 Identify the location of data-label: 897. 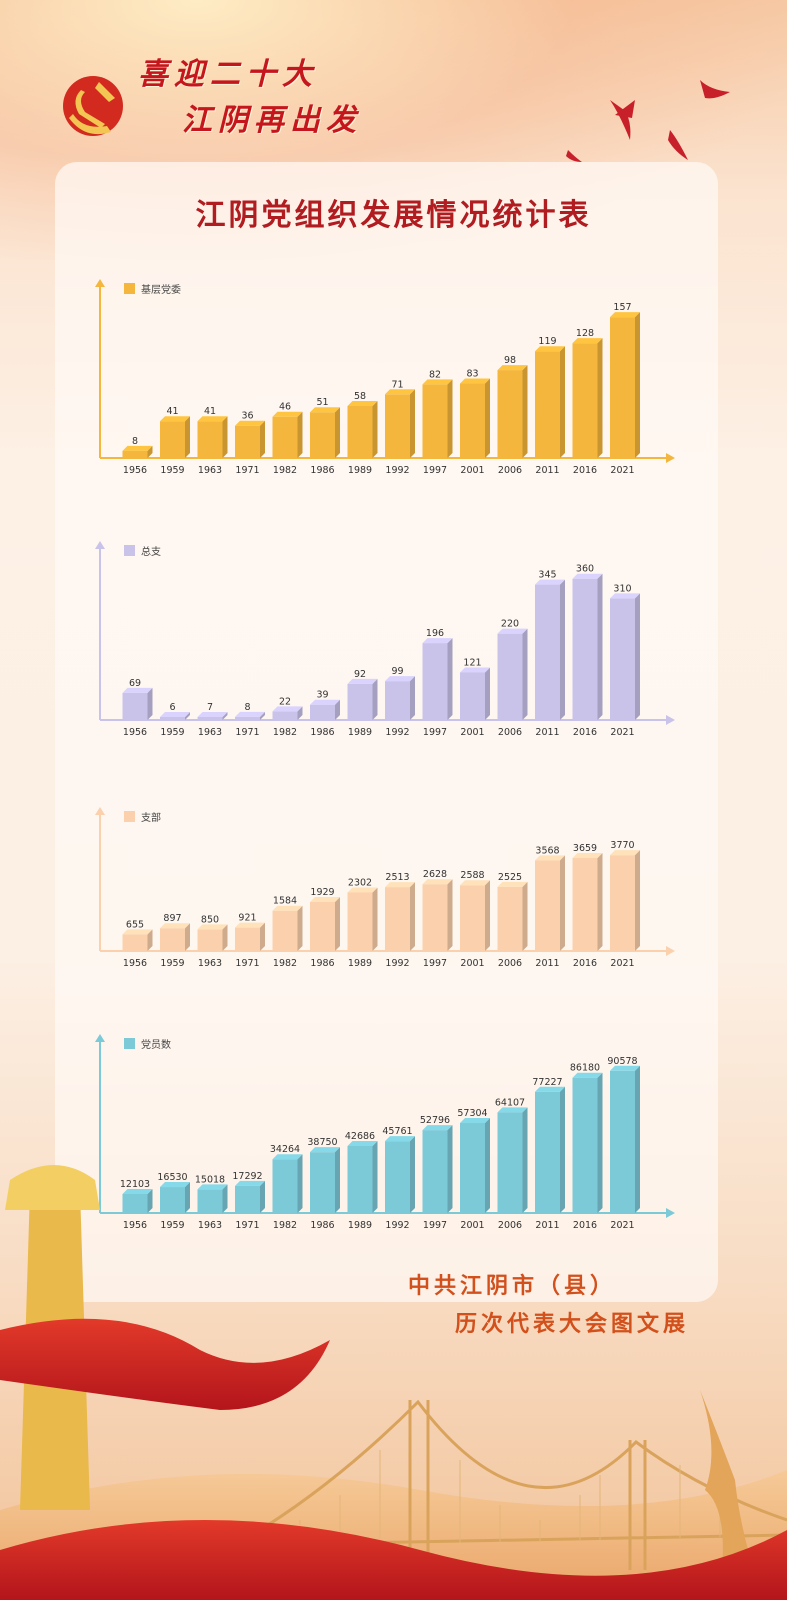
(172, 918).